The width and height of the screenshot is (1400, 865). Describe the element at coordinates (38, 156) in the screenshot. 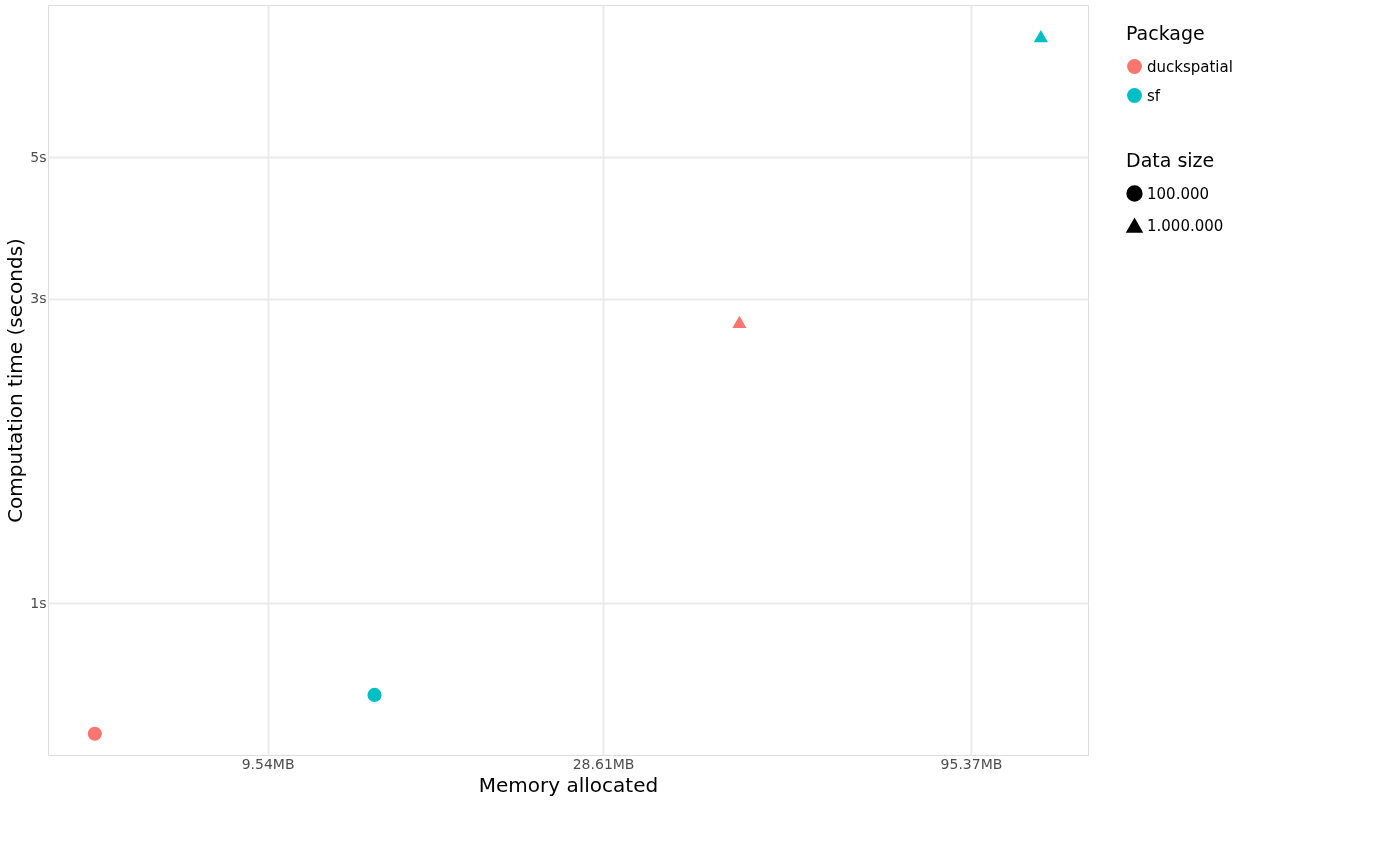

I see `y-tick-label: 5s` at that location.